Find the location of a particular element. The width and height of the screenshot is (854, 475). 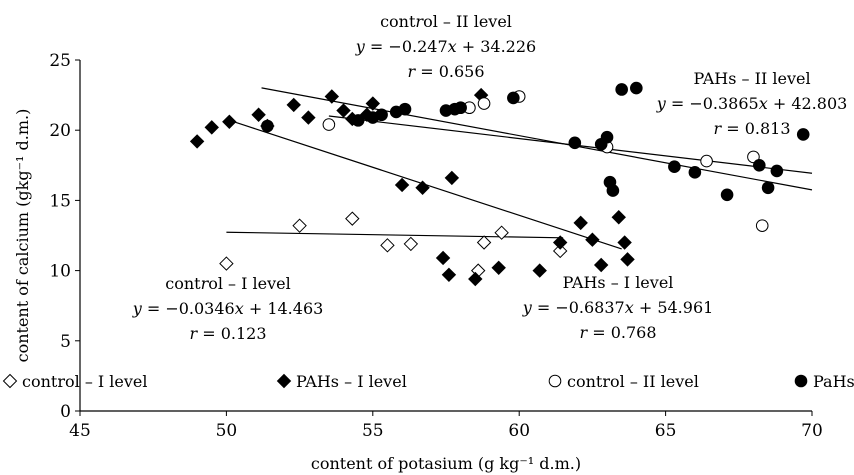

annotation-text: y = −0.3865x + 42.803 is located at coordinates (752, 103).